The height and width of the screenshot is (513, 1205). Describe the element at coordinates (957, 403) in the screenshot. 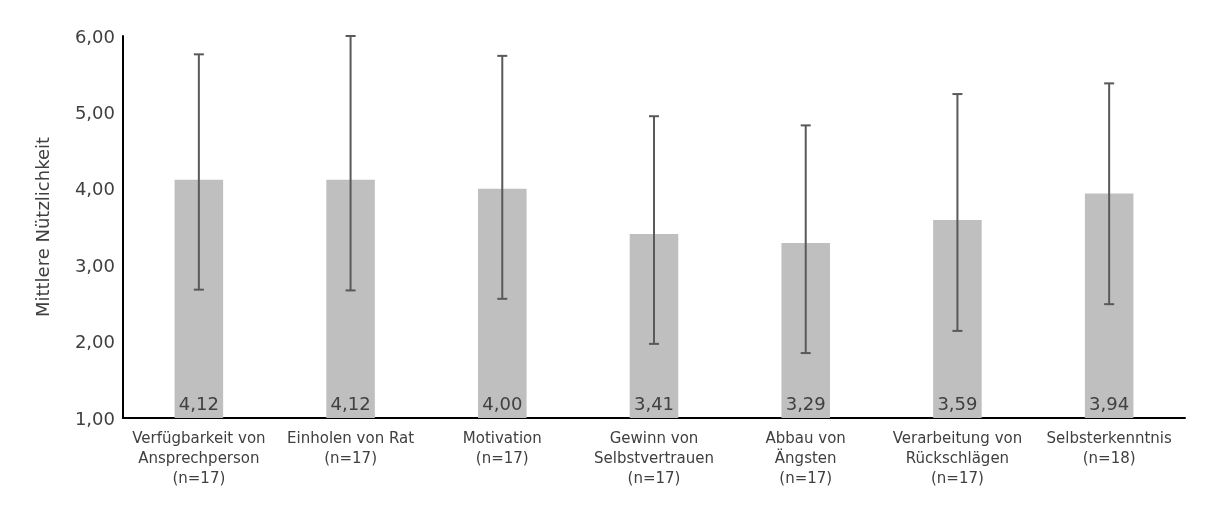

I see `data-label: 3,59` at that location.